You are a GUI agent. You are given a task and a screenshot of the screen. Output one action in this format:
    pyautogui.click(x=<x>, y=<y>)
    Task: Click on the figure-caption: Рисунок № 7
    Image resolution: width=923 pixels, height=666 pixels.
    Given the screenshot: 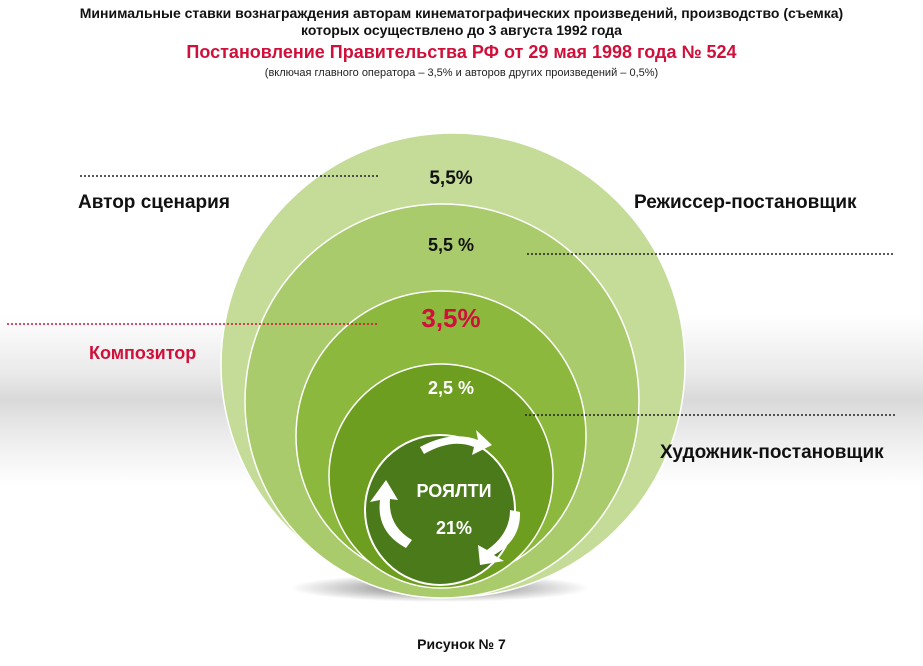 What is the action you would take?
    pyautogui.click(x=461, y=644)
    